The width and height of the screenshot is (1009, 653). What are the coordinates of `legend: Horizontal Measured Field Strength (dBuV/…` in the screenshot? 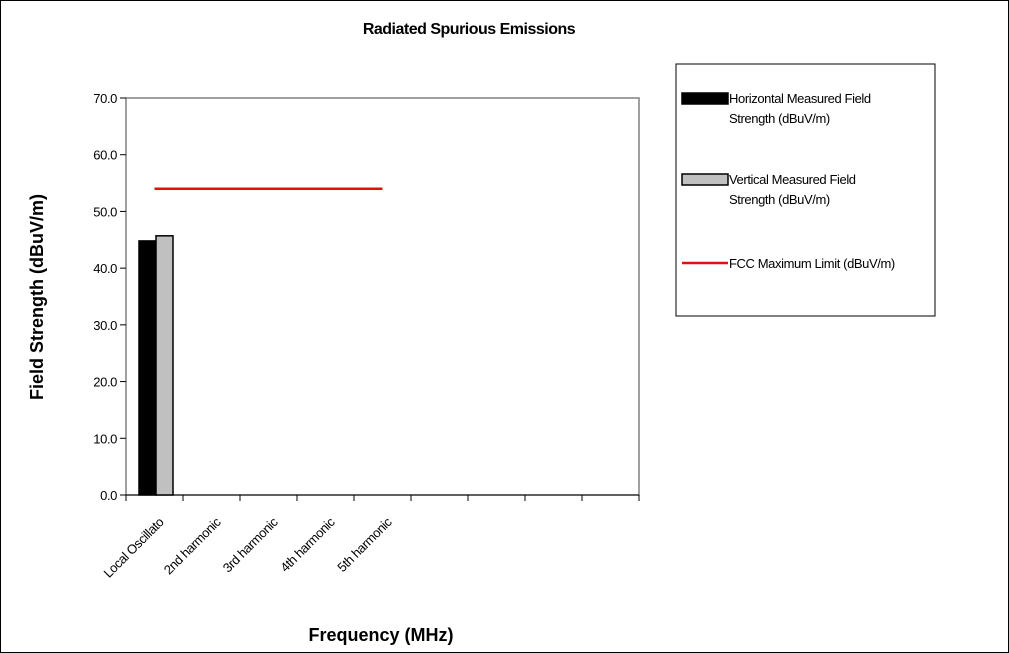 It's located at (788, 181).